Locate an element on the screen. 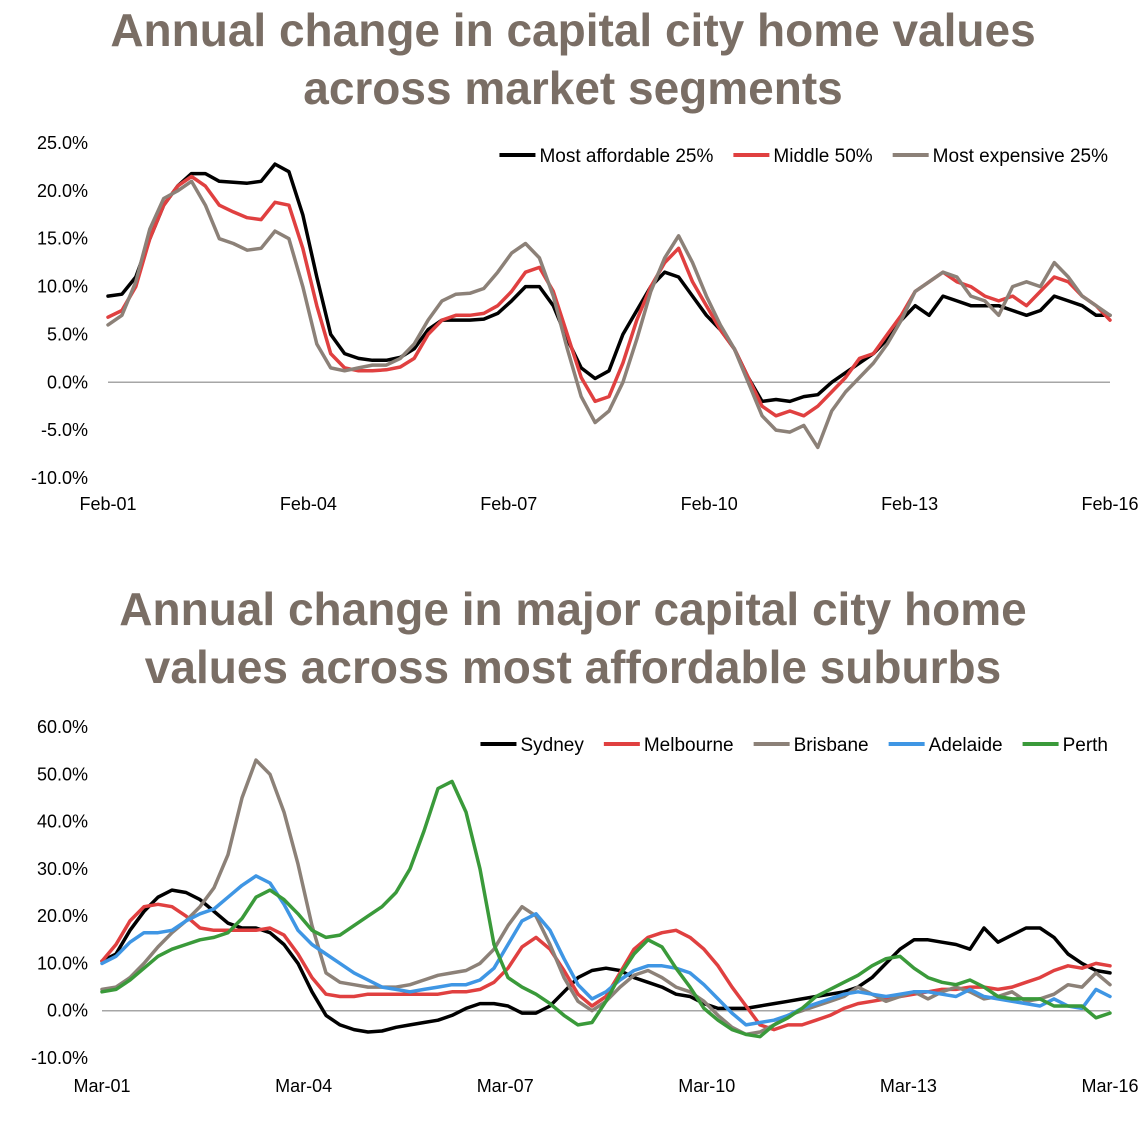 The height and width of the screenshot is (1136, 1146). x-tick-label: Feb-07 is located at coordinates (508, 504).